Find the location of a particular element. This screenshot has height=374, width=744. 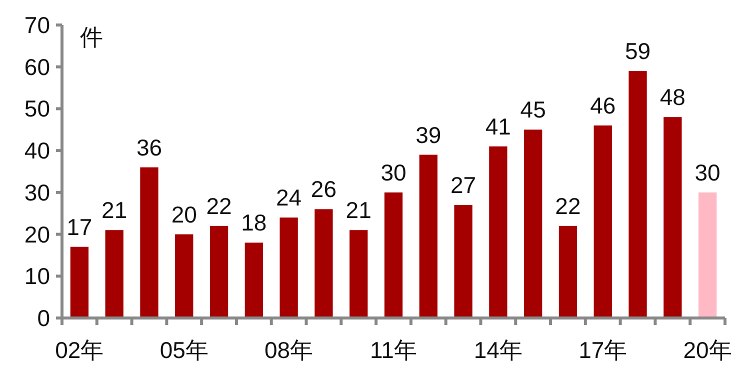

y-tick-label: 10 is located at coordinates (37, 276).